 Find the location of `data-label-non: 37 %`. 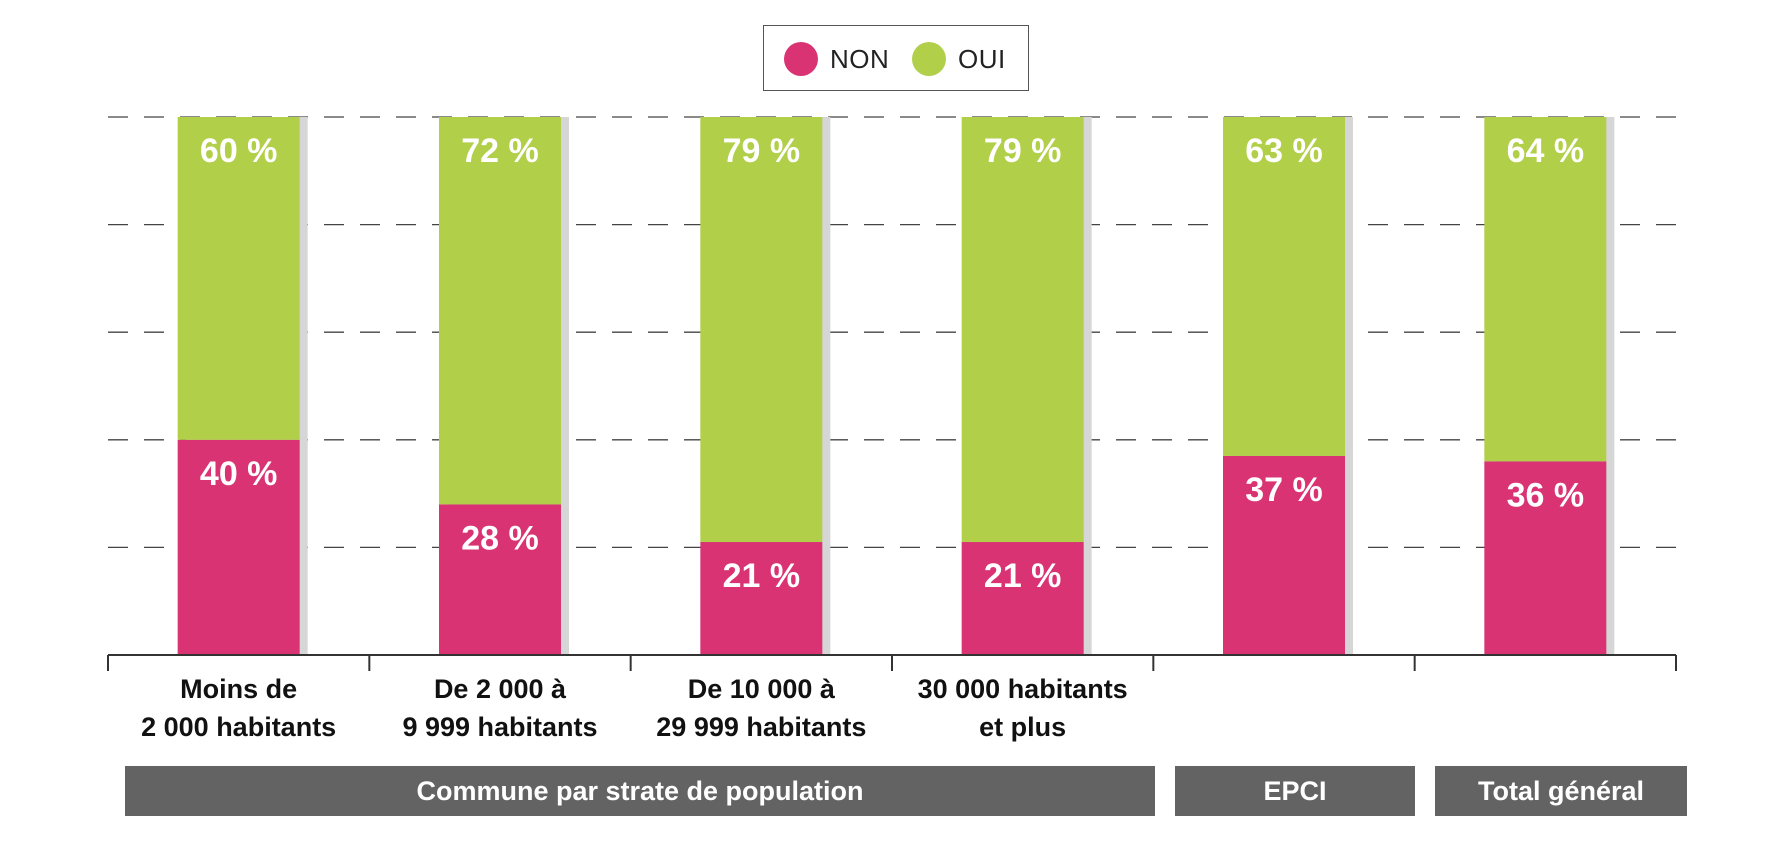

data-label-non: 37 % is located at coordinates (1284, 490).